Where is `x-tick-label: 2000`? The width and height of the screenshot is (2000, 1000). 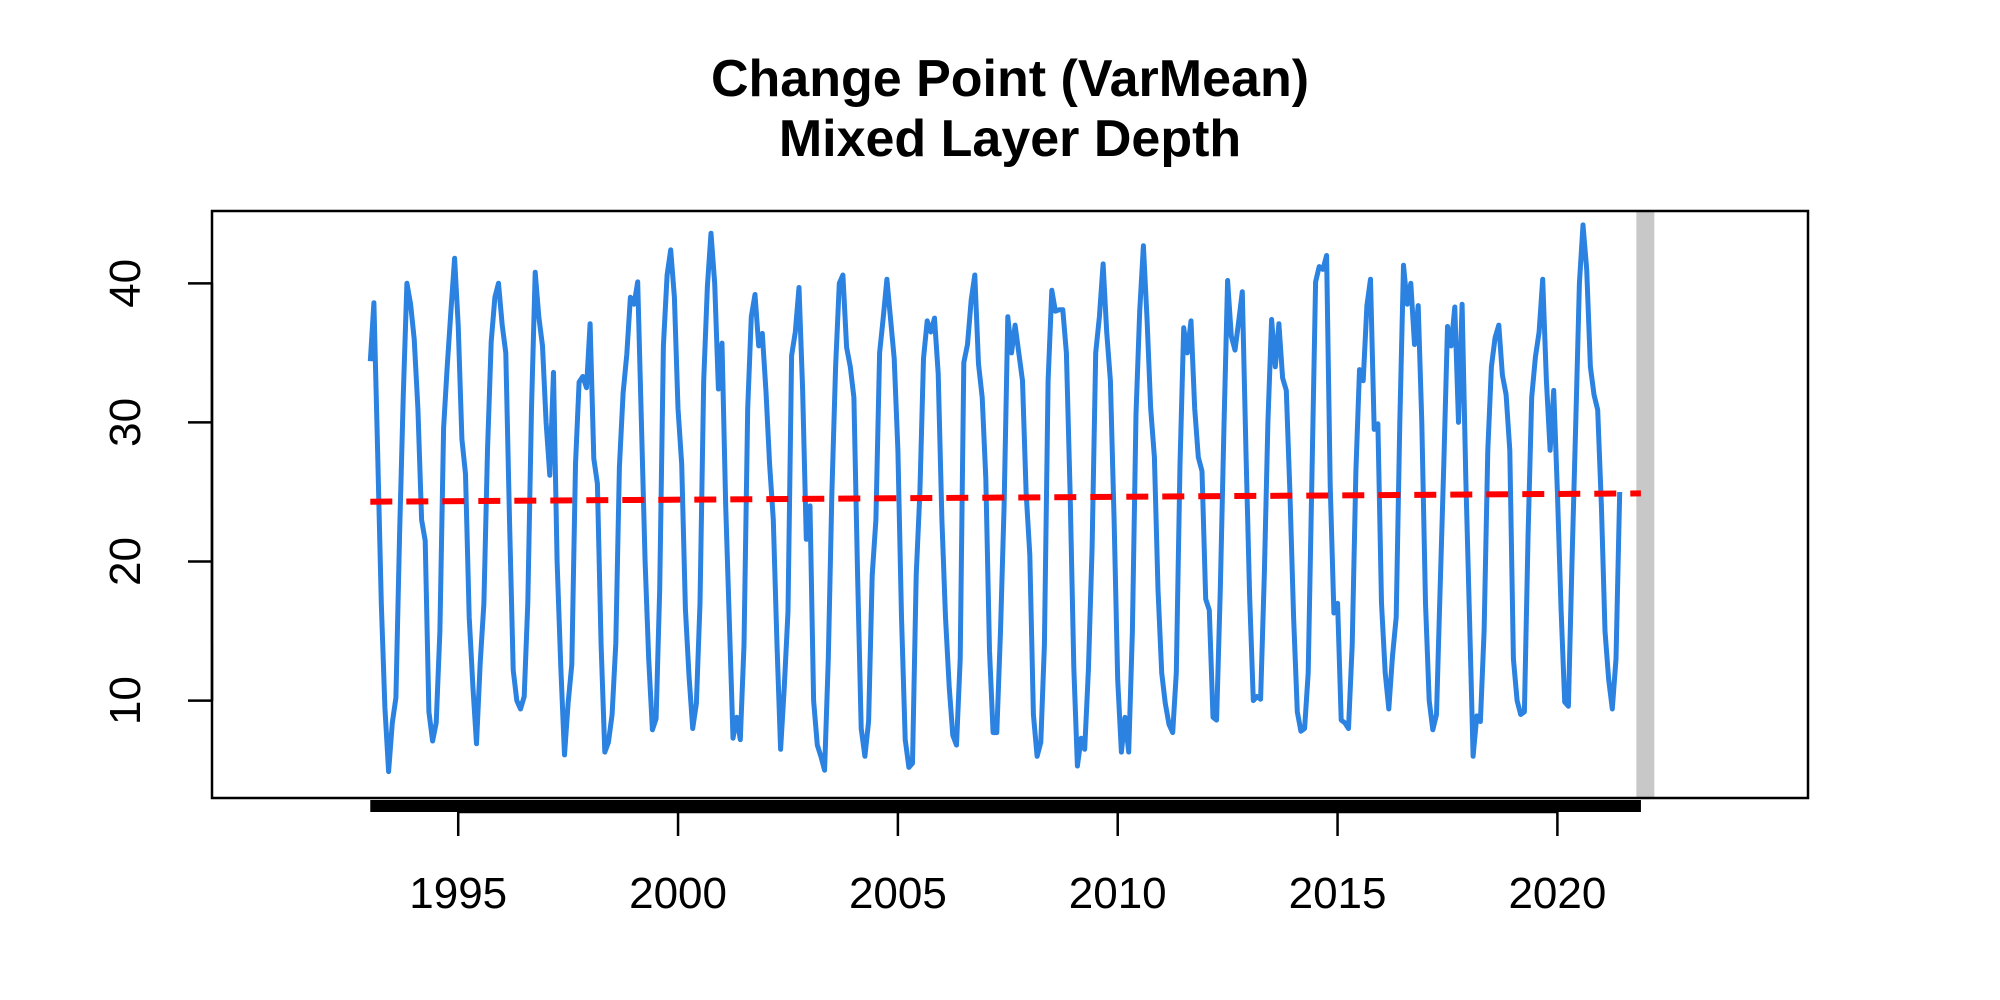
x-tick-label: 2000 is located at coordinates (678, 893).